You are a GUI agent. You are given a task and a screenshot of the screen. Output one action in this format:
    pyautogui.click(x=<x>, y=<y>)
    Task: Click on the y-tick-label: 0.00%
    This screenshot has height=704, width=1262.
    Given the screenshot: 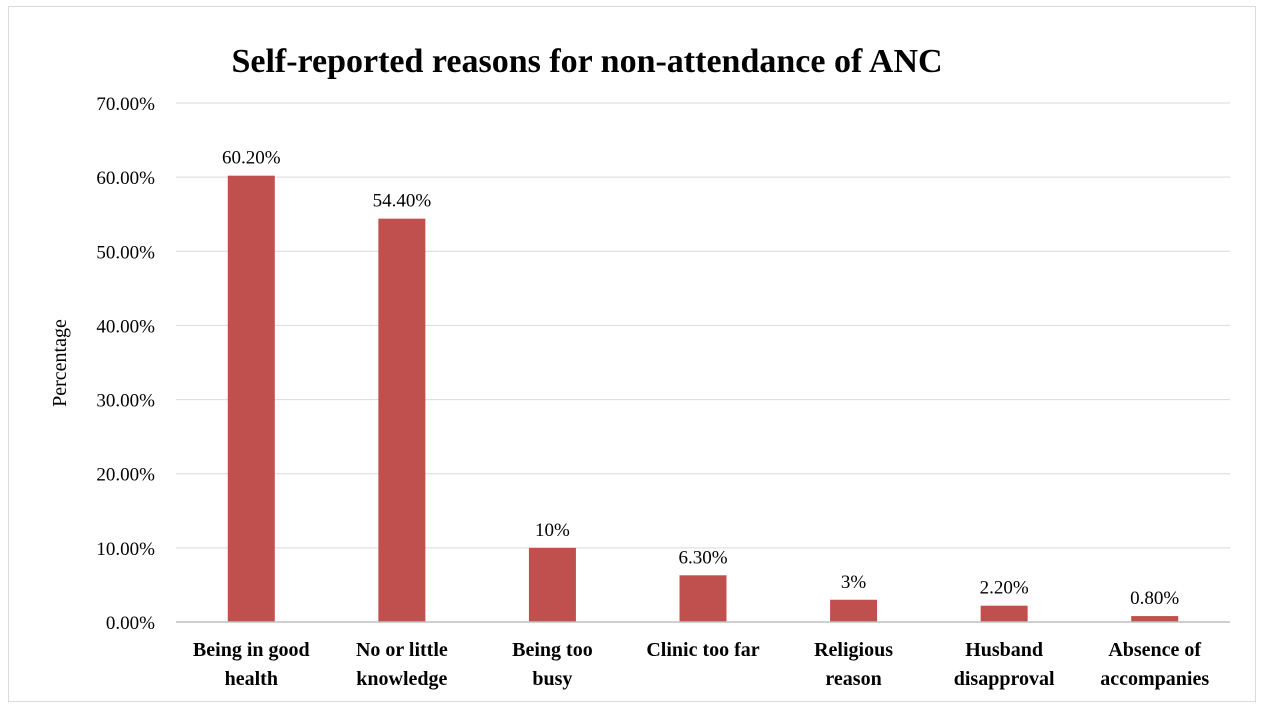 What is the action you would take?
    pyautogui.click(x=130, y=623)
    